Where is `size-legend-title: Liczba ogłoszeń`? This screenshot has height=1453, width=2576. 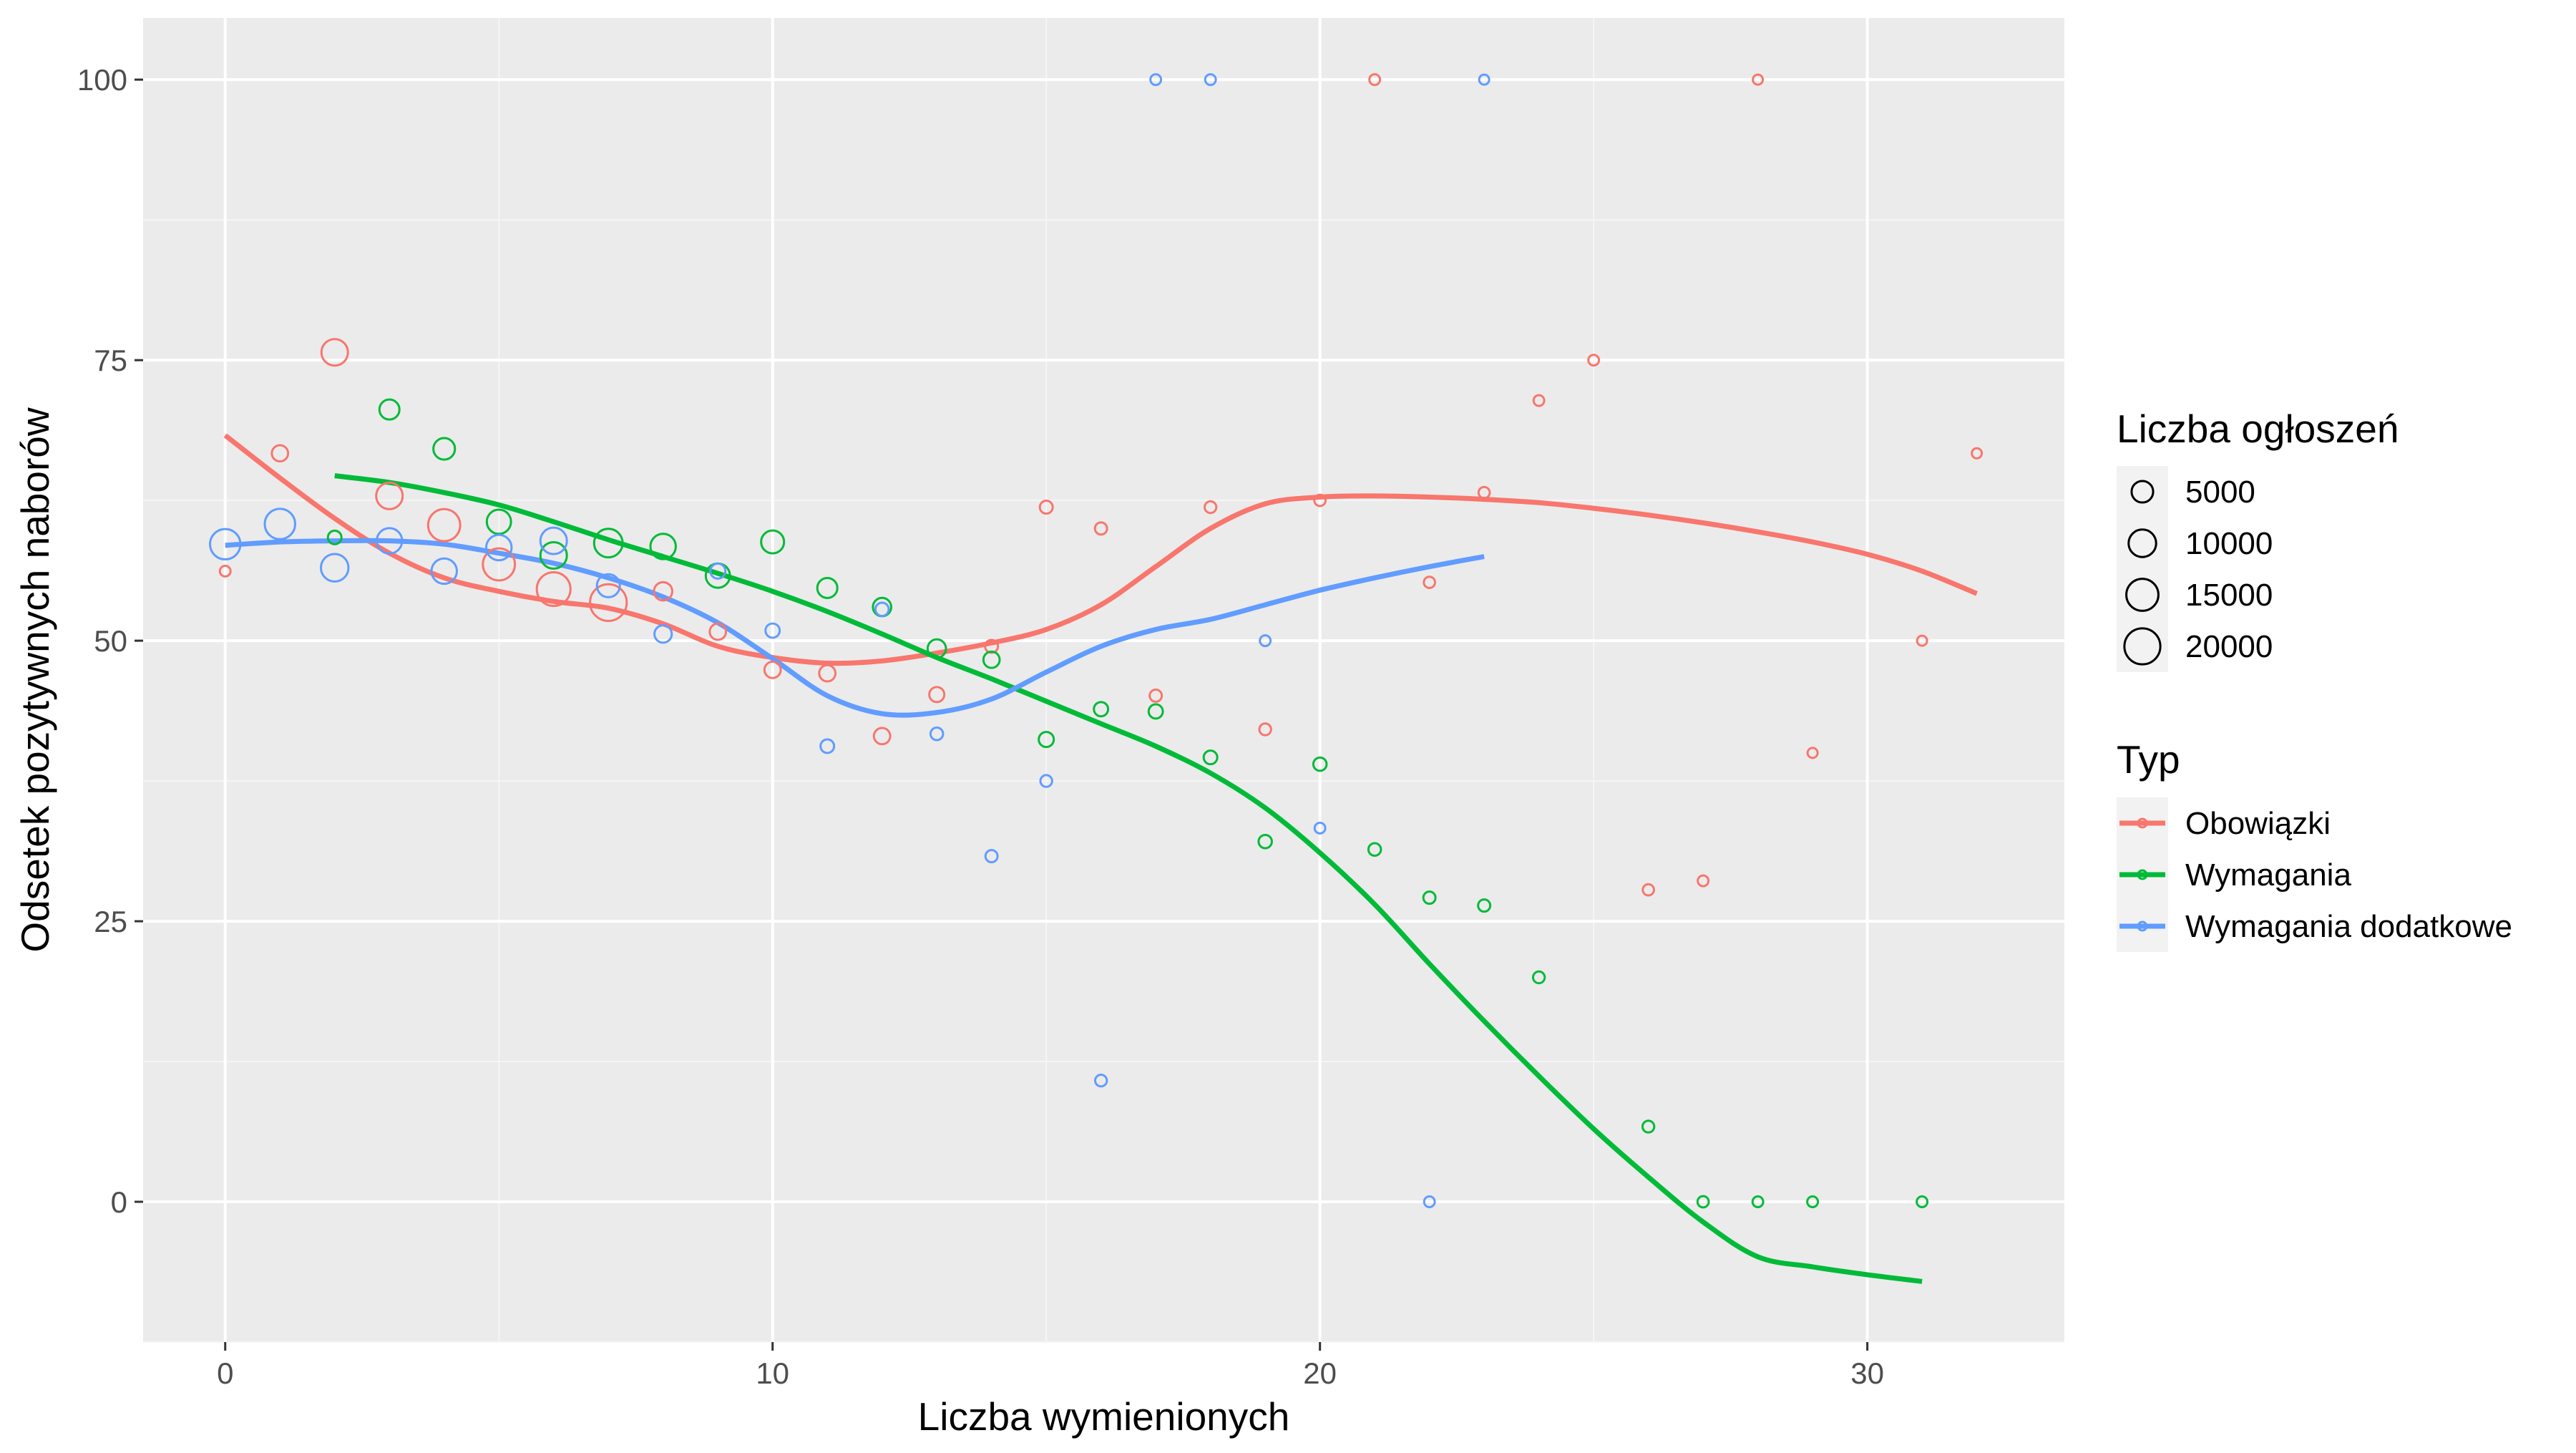 size-legend-title: Liczba ogłoszeń is located at coordinates (2258, 429).